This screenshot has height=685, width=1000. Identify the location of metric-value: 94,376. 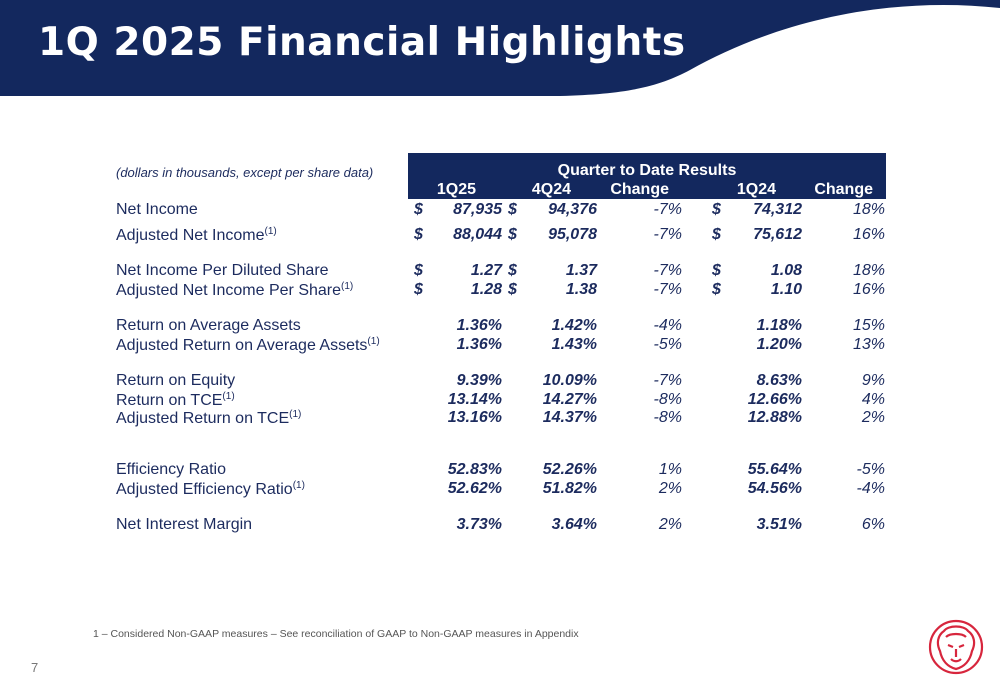
(572, 209).